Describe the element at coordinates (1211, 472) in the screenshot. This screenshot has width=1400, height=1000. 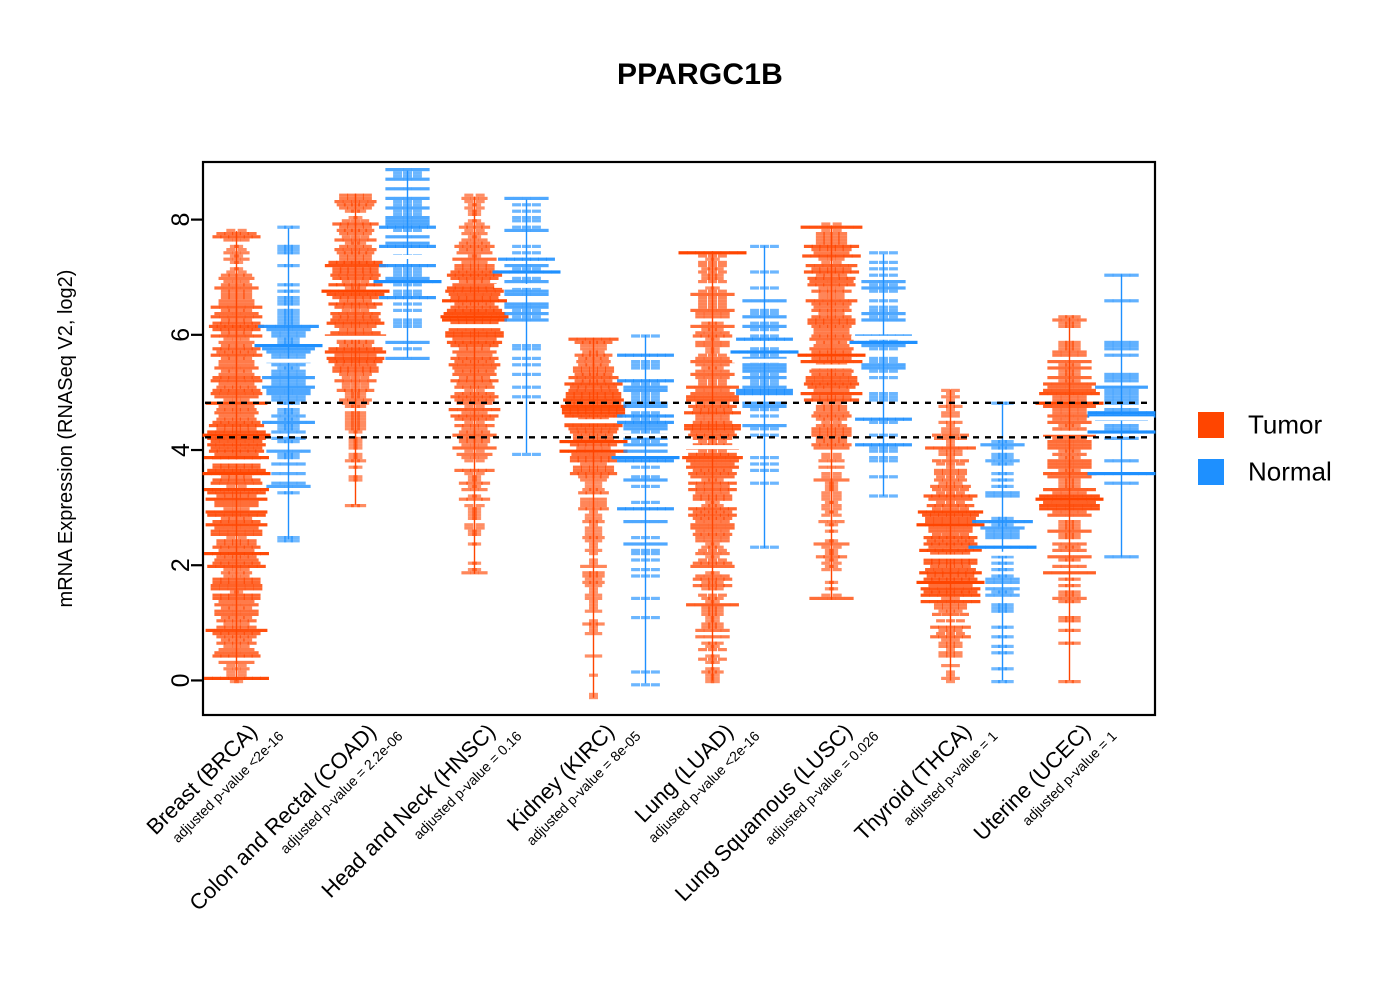
I see `legend-swatch-normal` at that location.